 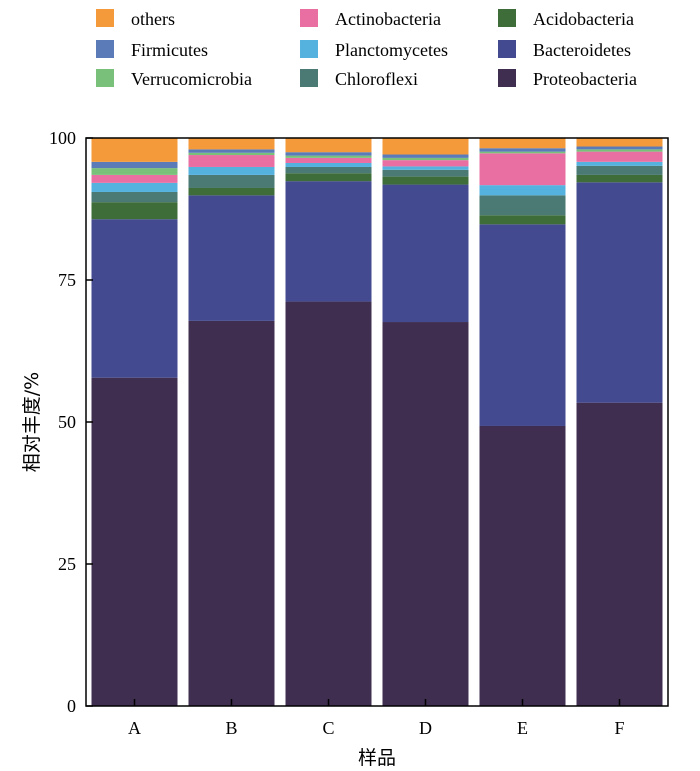 What do you see at coordinates (134, 211) in the screenshot?
I see `bar-a-acidobacteria` at bounding box center [134, 211].